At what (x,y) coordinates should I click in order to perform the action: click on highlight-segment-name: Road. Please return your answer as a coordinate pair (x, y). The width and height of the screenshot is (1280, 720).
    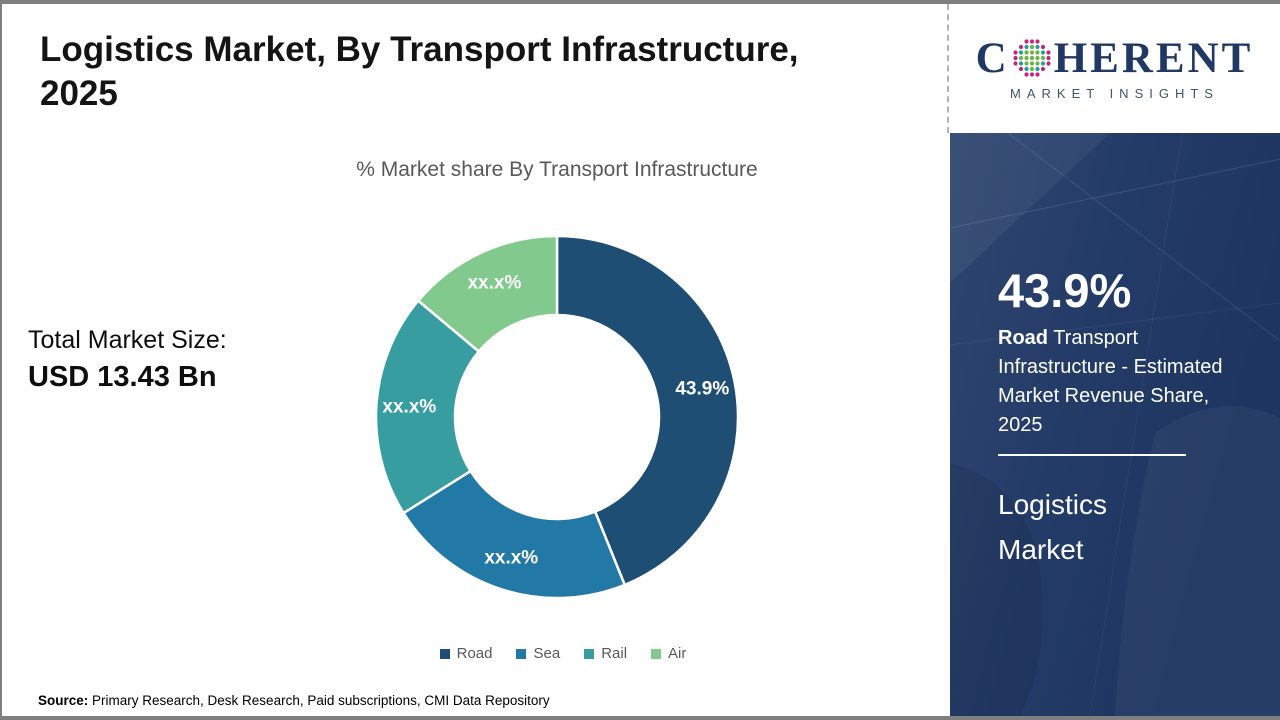
    Looking at the image, I should click on (1023, 338).